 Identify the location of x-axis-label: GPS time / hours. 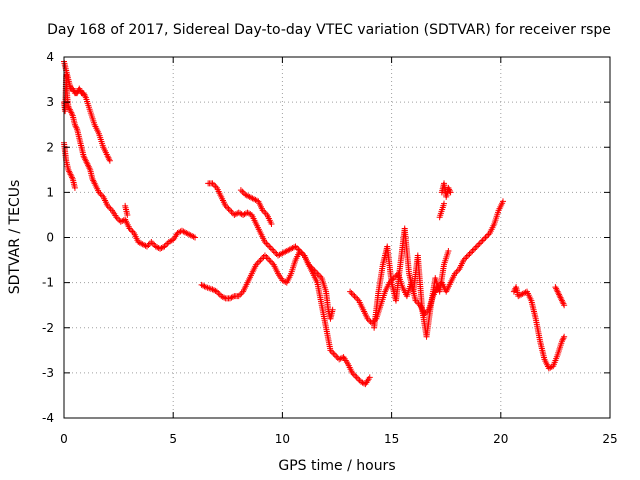
(336, 466).